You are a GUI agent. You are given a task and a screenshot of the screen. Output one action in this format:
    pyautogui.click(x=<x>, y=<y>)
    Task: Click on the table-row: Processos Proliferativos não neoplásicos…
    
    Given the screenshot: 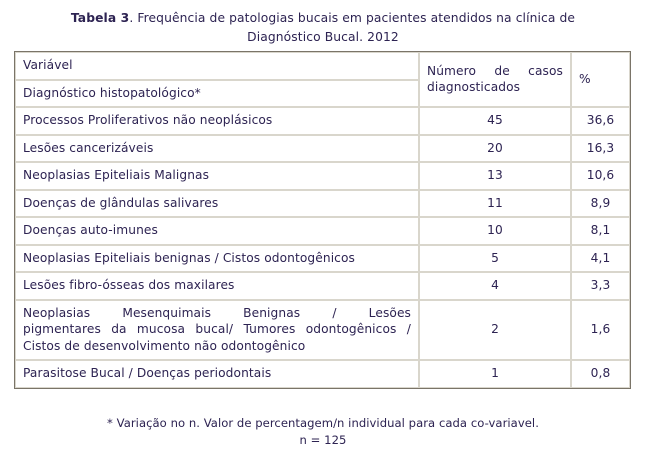 What is the action you would take?
    pyautogui.click(x=322, y=121)
    